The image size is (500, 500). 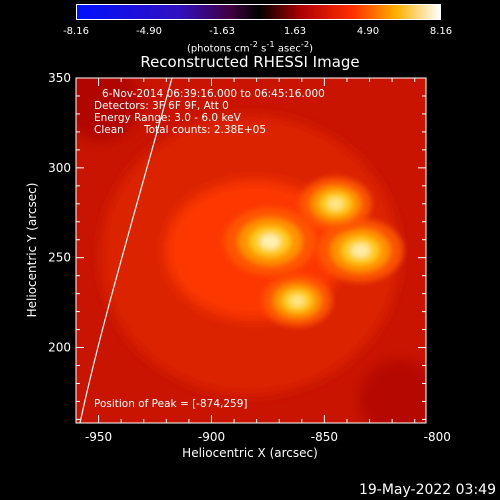 What do you see at coordinates (76, 31) in the screenshot?
I see `colorbar-tick: -8.16` at bounding box center [76, 31].